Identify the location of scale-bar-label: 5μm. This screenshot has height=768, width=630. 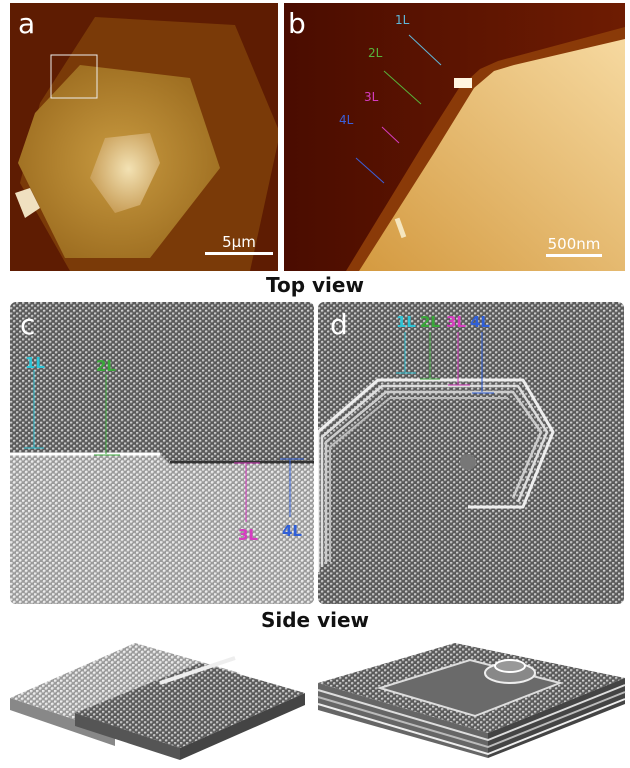
(239, 242).